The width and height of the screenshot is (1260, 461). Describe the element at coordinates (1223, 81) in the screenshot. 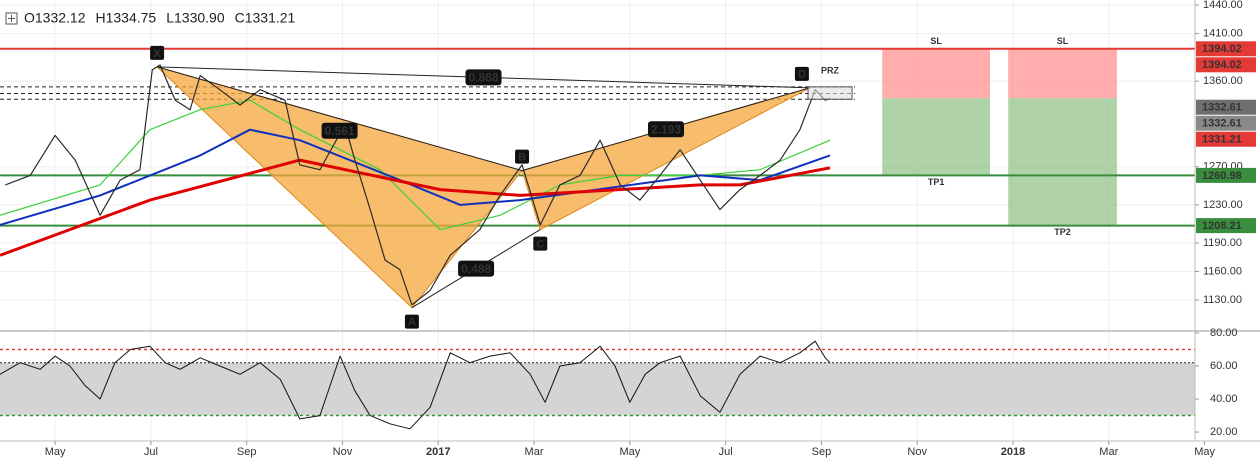

I see `y-tick-label: 1360.00` at that location.